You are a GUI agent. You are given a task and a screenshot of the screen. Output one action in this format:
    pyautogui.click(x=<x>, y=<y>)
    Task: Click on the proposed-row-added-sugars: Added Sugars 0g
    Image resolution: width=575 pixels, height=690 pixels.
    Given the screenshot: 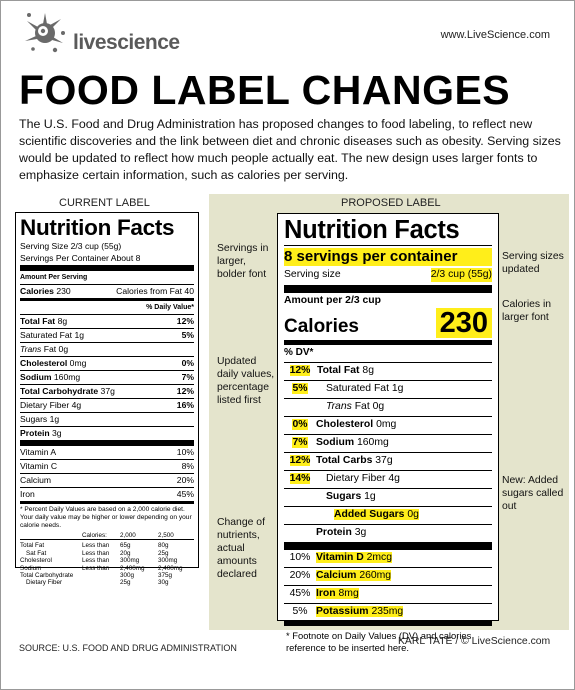 What is the action you would take?
    pyautogui.click(x=388, y=514)
    